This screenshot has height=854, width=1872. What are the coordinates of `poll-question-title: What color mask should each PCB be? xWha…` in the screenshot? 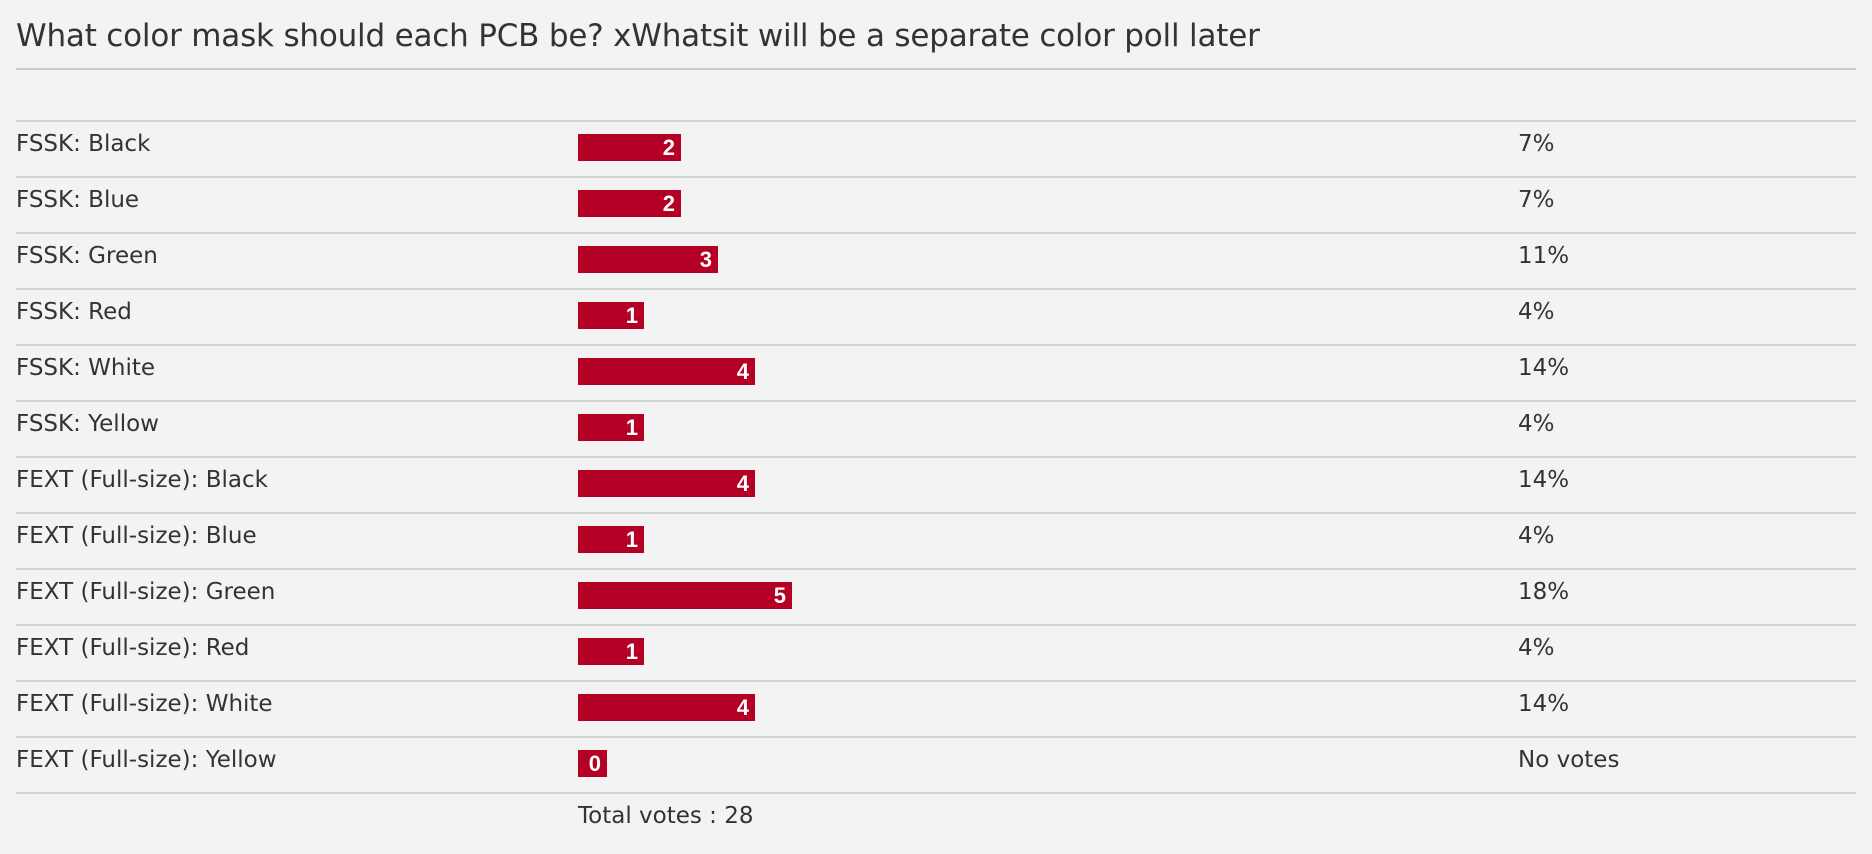 It's located at (936, 35).